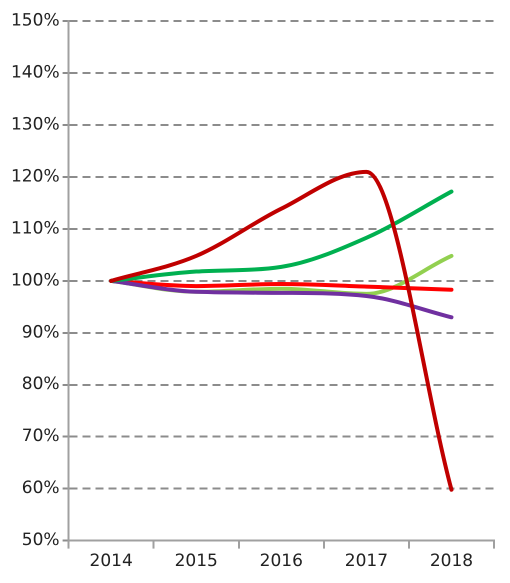 This screenshot has height=583, width=510. I want to click on x-tick-label: 2015, so click(196, 561).